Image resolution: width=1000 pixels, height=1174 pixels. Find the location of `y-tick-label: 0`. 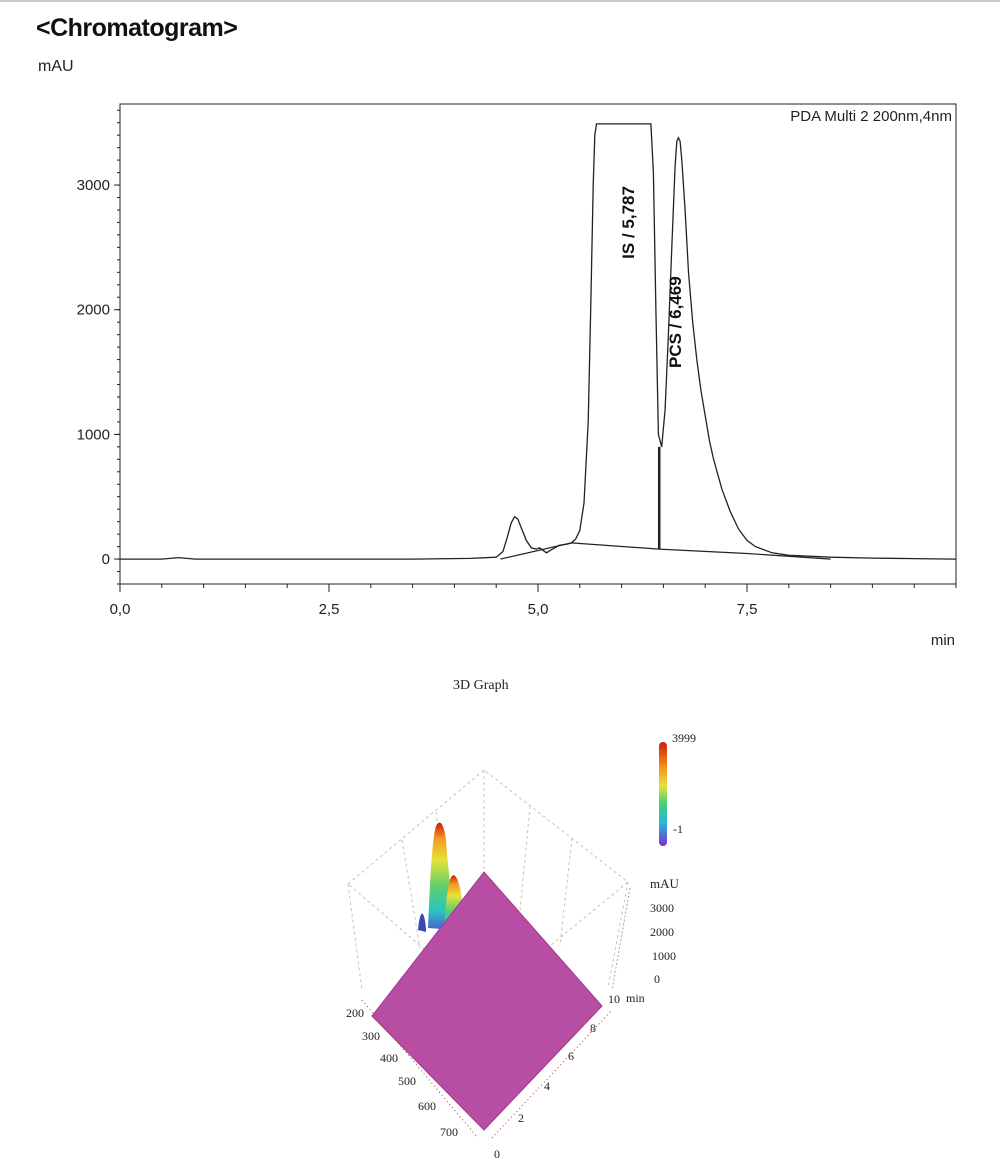

y-tick-label: 0 is located at coordinates (106, 559).